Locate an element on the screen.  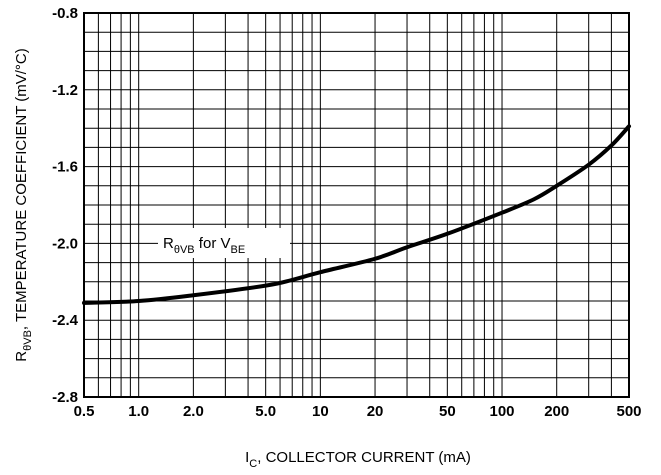
x-tick-label: 1.0 is located at coordinates (138, 411).